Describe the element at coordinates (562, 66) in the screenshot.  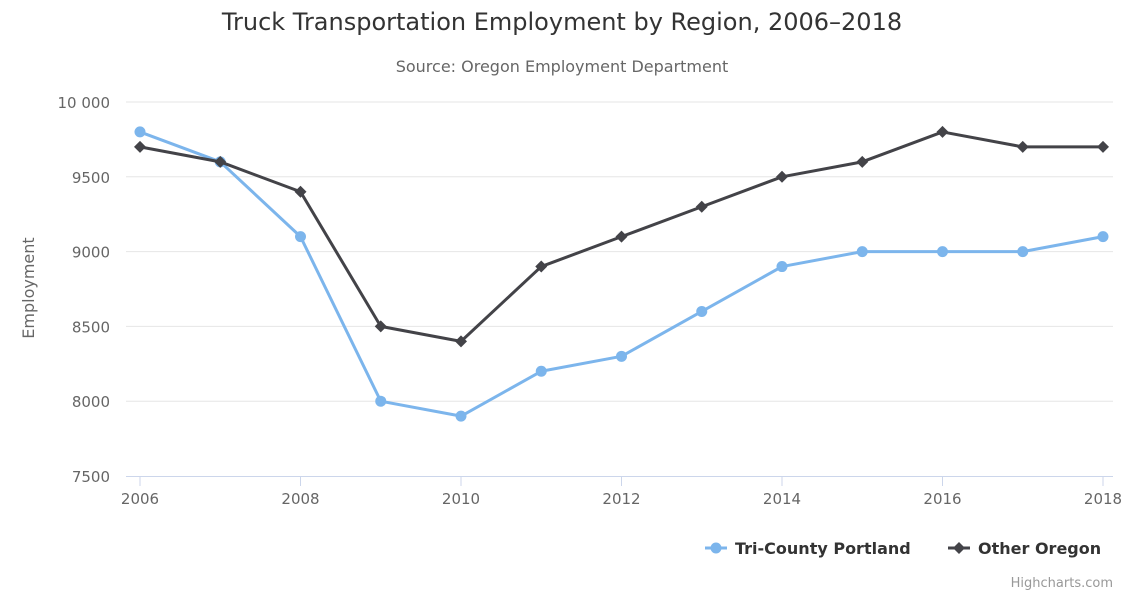
I see `chart-subtitle: Source: Oregon Employment Department` at that location.